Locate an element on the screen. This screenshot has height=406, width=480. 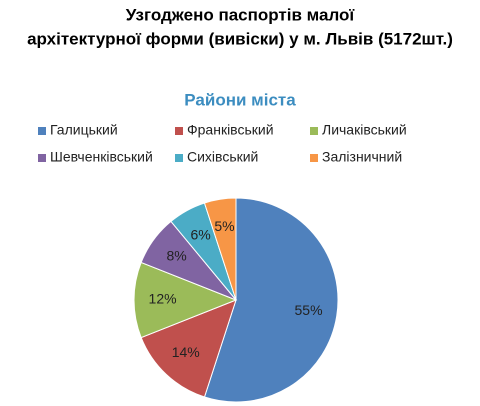
data-label: 8% is located at coordinates (176, 256).